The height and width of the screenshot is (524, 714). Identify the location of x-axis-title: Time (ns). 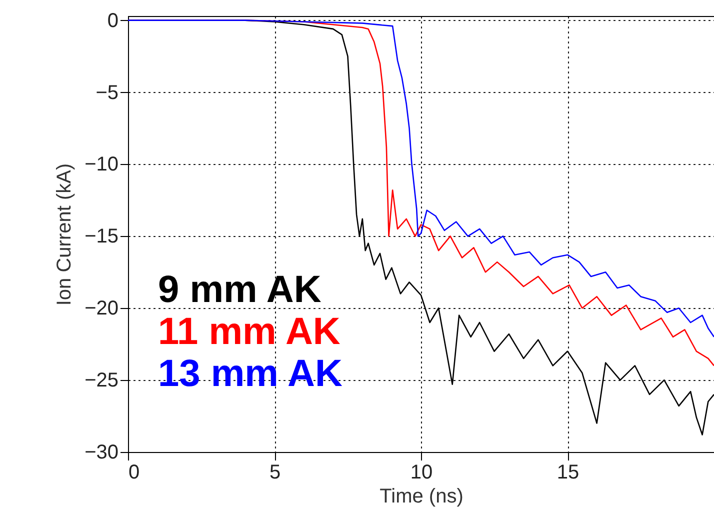
(422, 497).